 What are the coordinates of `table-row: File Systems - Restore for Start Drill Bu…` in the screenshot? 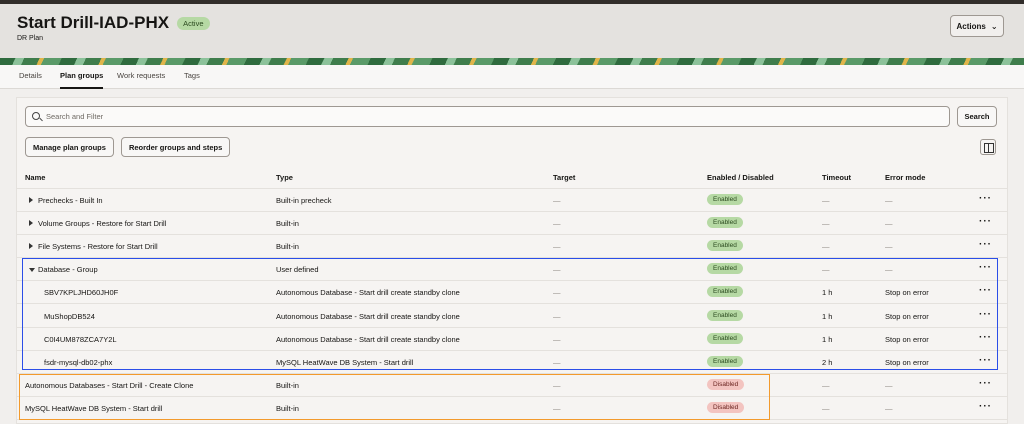 It's located at (512, 247).